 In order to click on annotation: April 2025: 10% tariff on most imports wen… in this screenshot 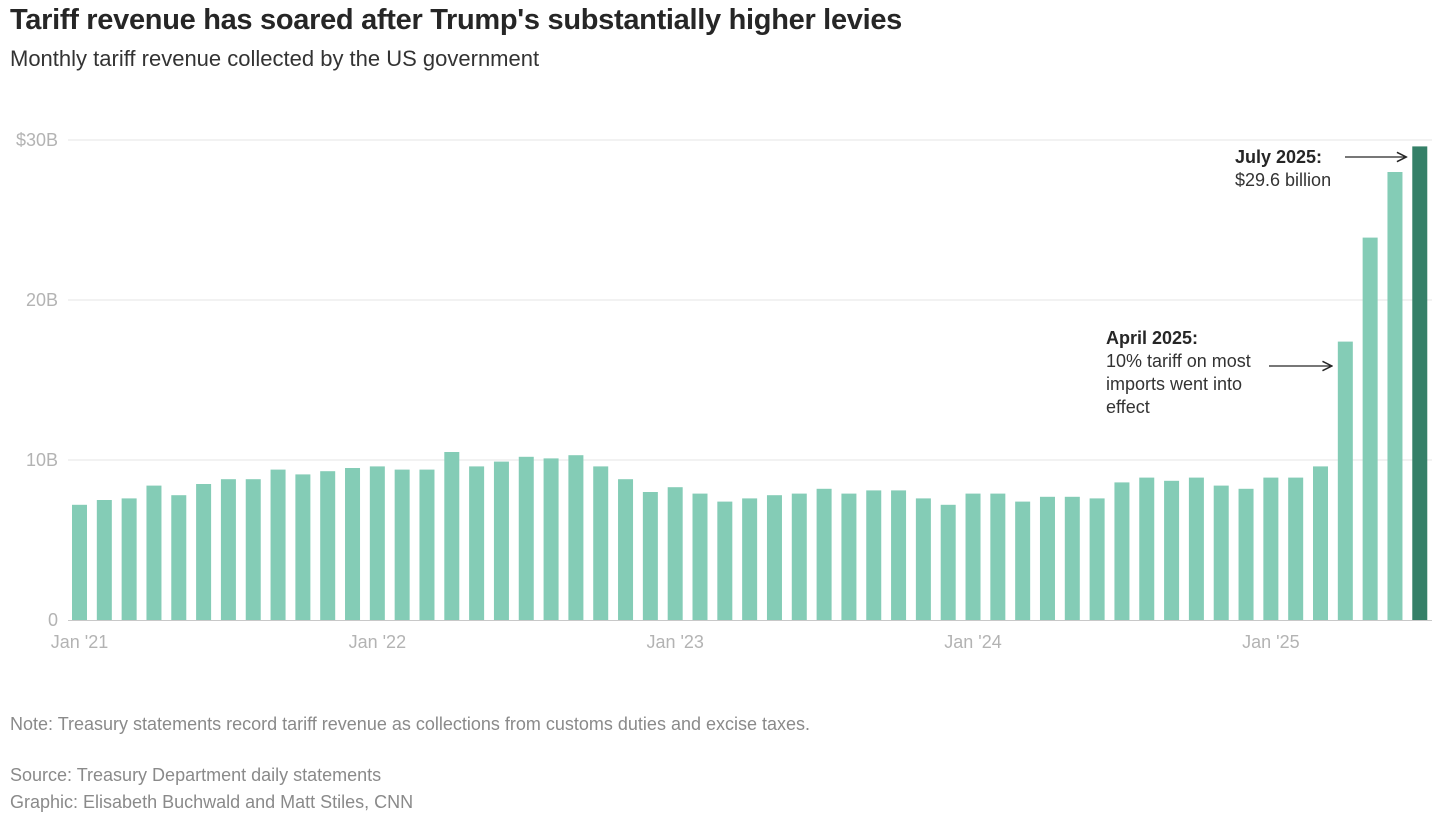, I will do `click(1219, 372)`.